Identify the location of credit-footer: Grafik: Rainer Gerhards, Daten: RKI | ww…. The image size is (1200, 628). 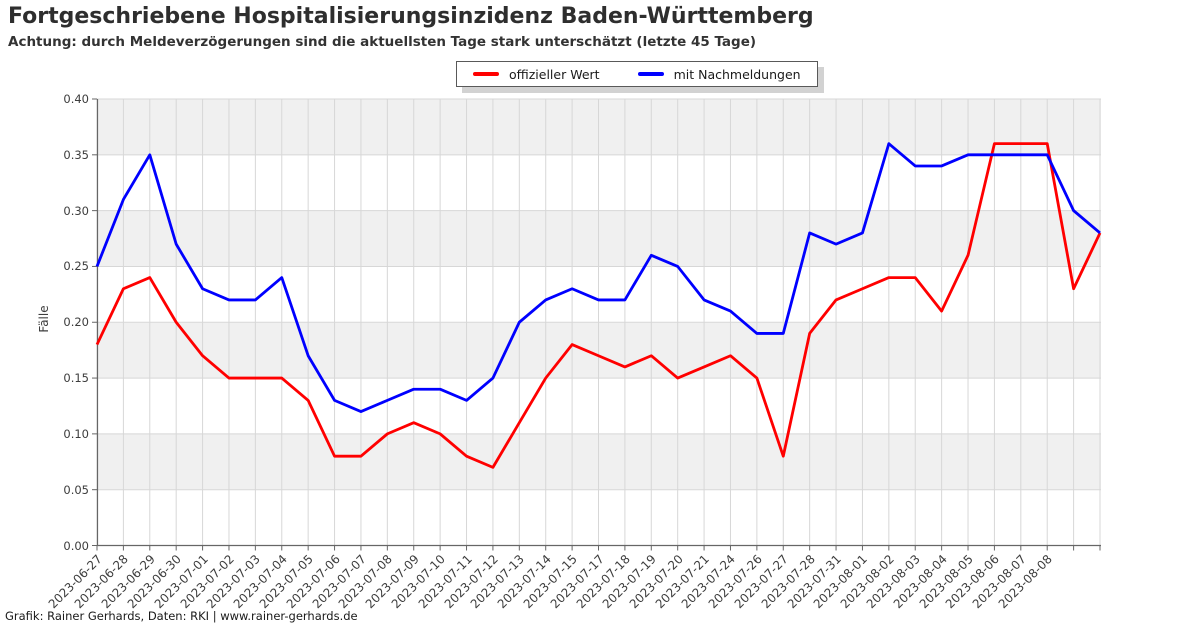
(181, 616).